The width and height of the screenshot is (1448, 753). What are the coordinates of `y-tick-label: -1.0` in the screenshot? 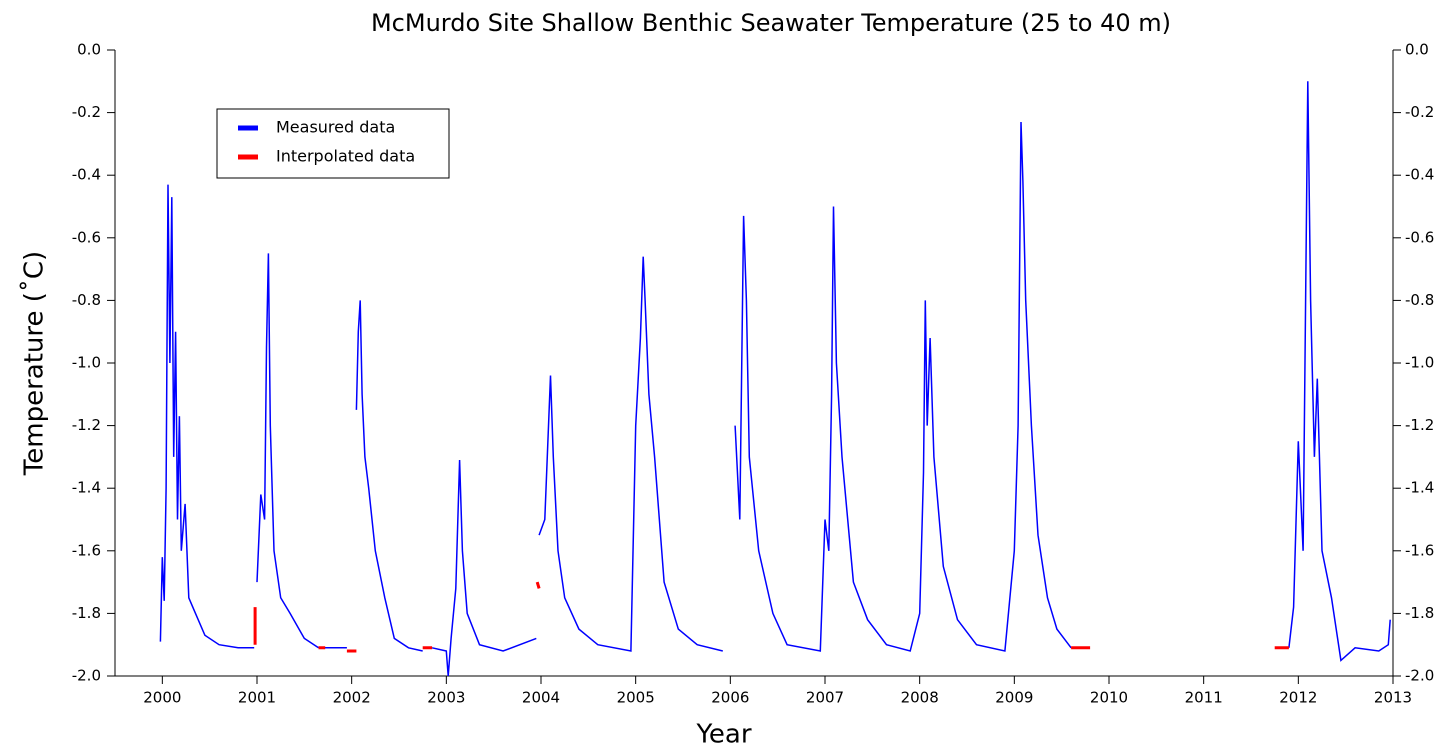 It's located at (86, 363).